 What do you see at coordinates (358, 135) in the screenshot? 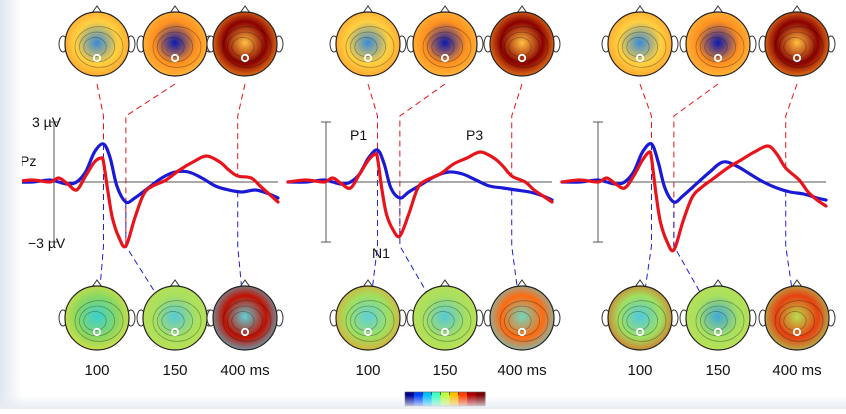
I see `component-label-p1: P1` at bounding box center [358, 135].